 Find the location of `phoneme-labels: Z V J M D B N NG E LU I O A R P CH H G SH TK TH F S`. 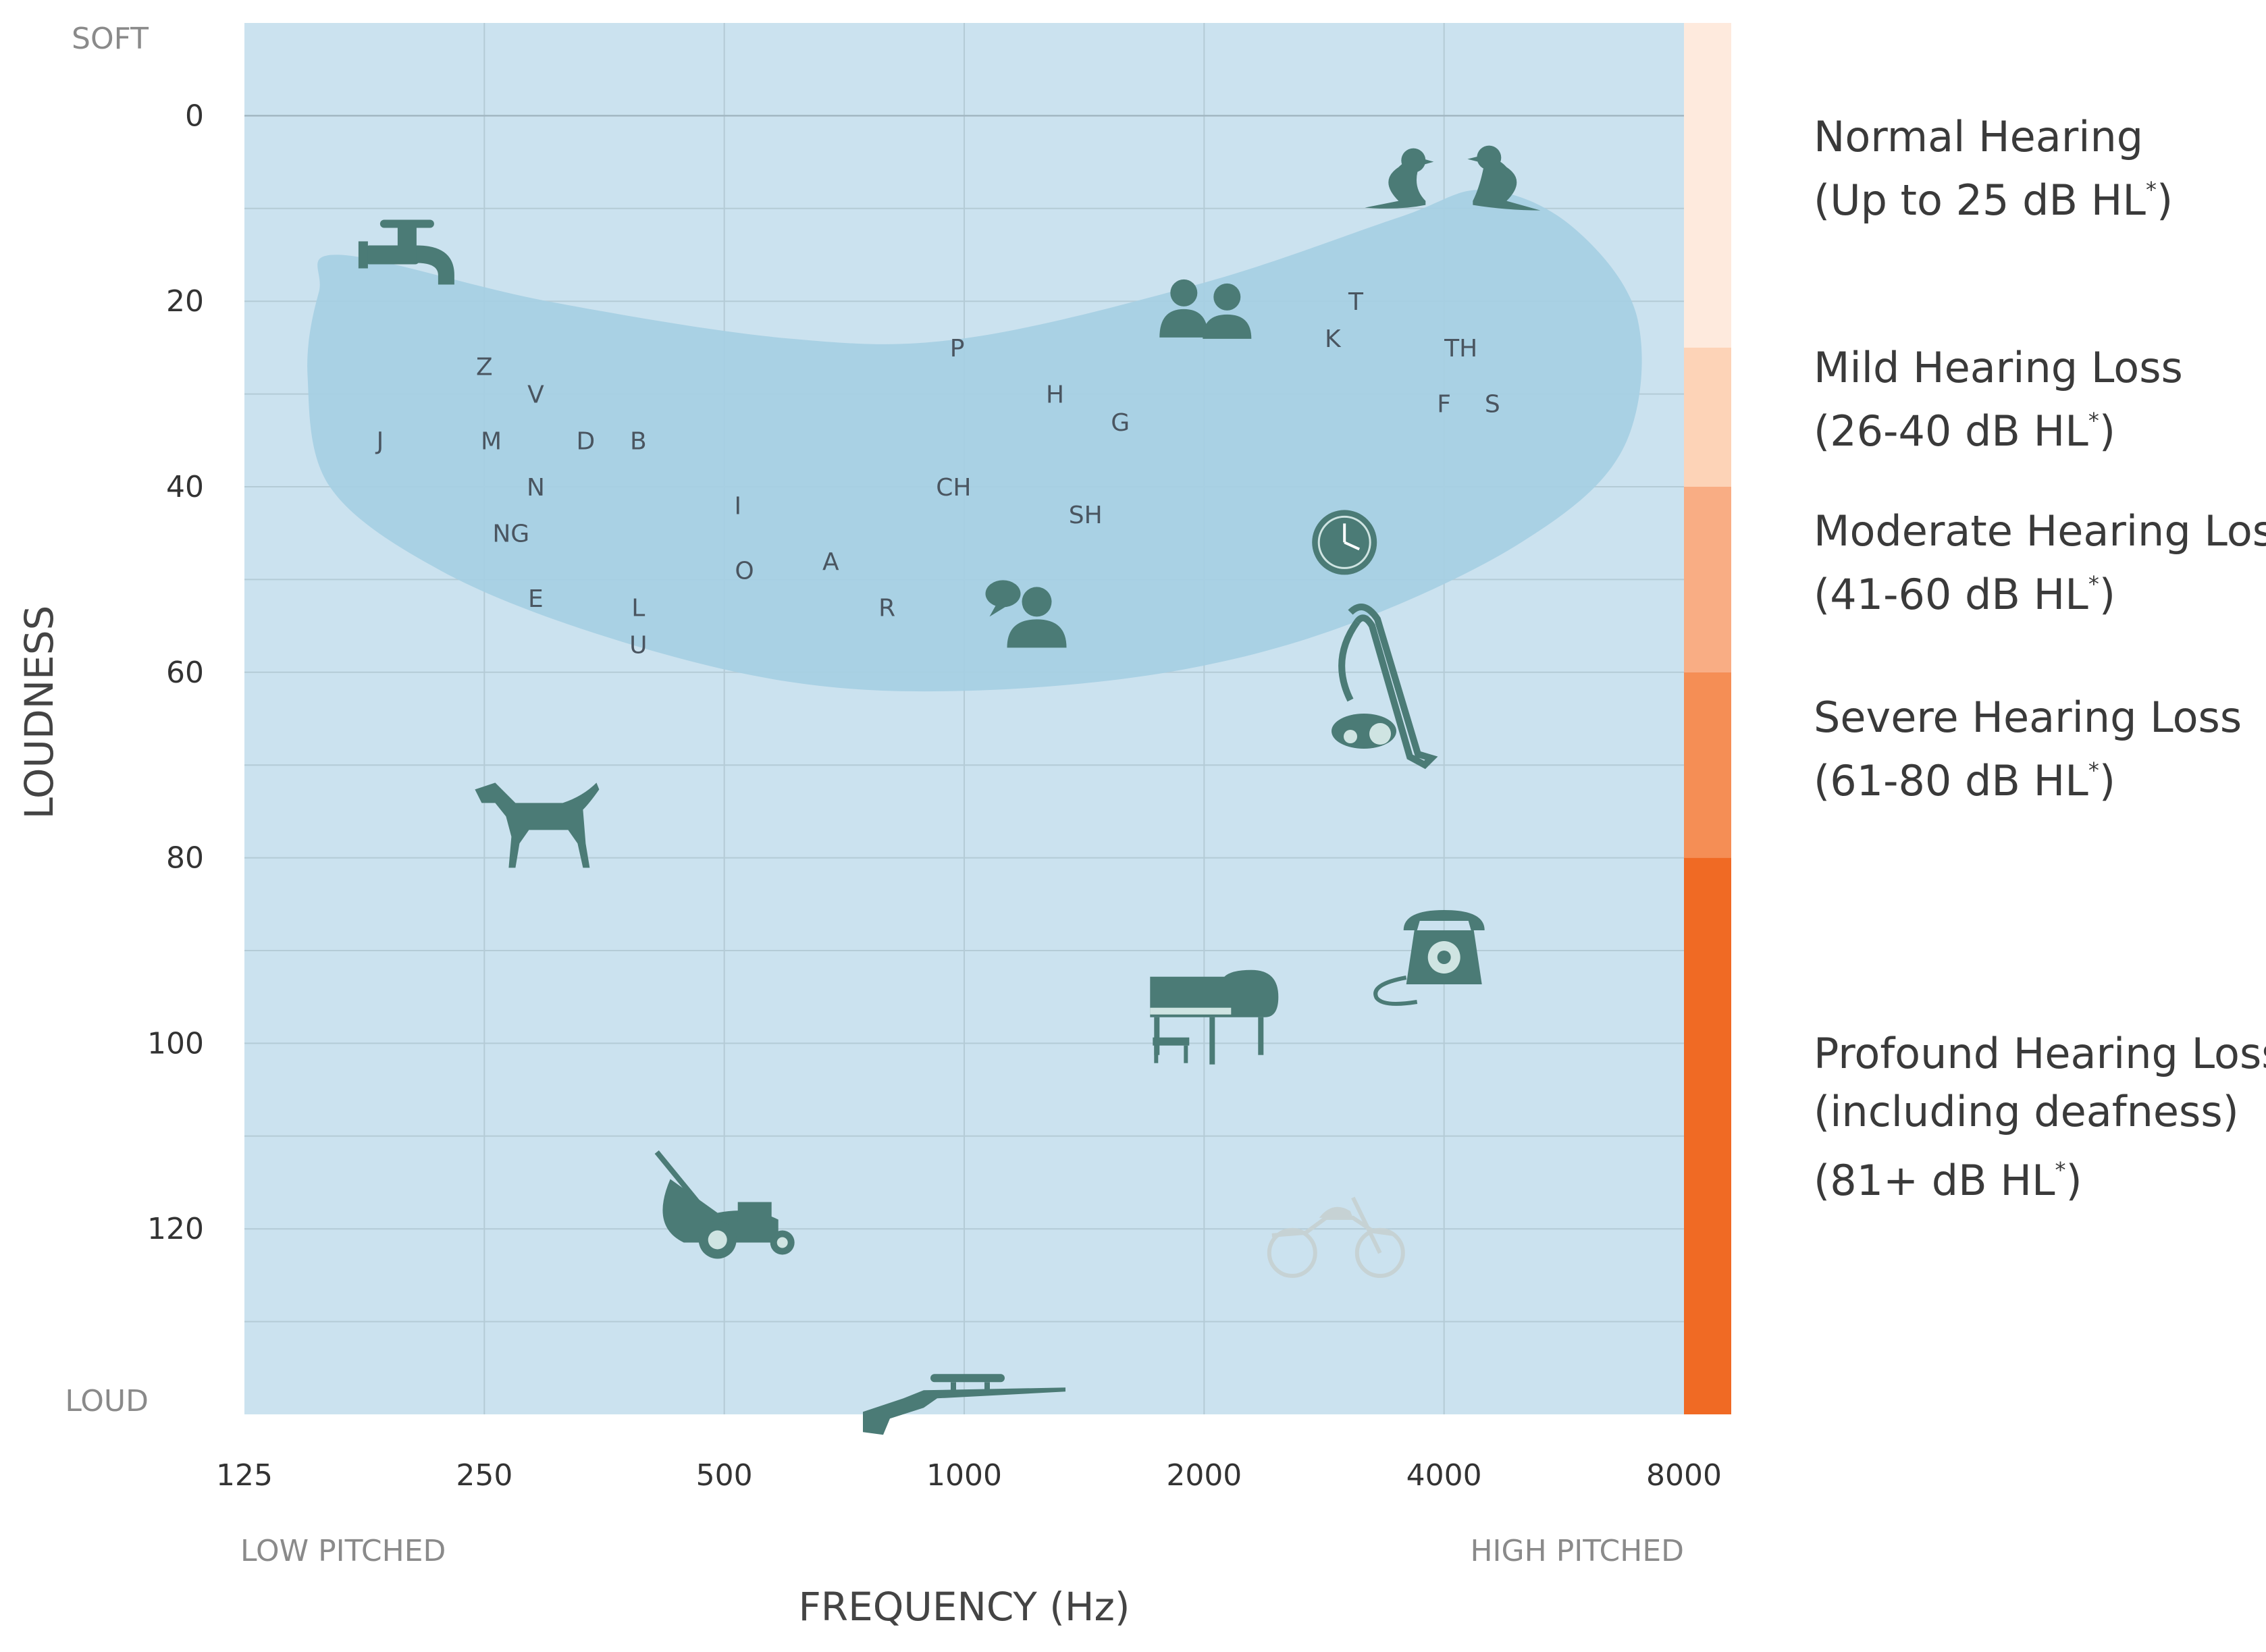

phoneme-labels: Z V J M D B N NG E LU I O A R P CH H G SH TK TH F S is located at coordinates (937, 473).